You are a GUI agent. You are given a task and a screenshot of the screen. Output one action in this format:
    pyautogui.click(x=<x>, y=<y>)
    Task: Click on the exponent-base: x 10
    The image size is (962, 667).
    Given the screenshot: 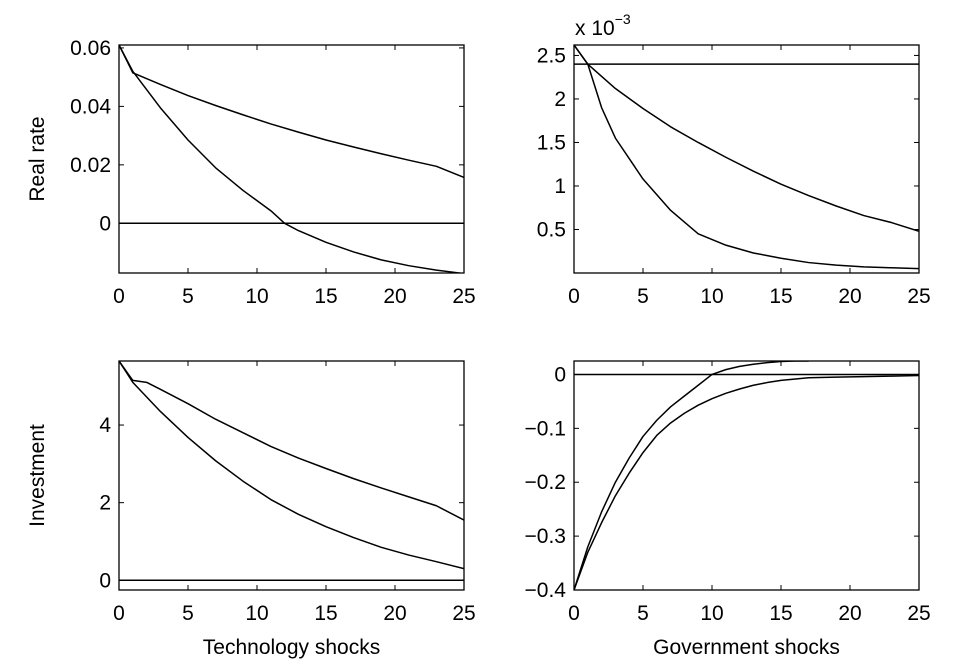 What is the action you would take?
    pyautogui.click(x=595, y=28)
    